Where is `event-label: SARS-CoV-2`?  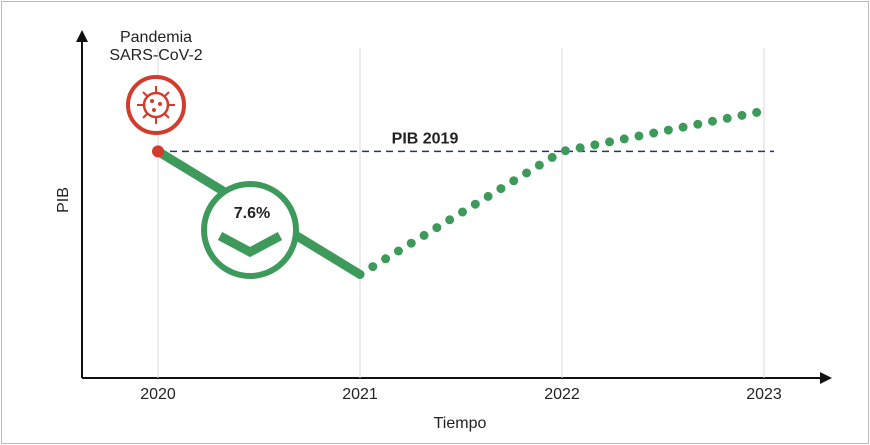
event-label: SARS-CoV-2 is located at coordinates (155, 55).